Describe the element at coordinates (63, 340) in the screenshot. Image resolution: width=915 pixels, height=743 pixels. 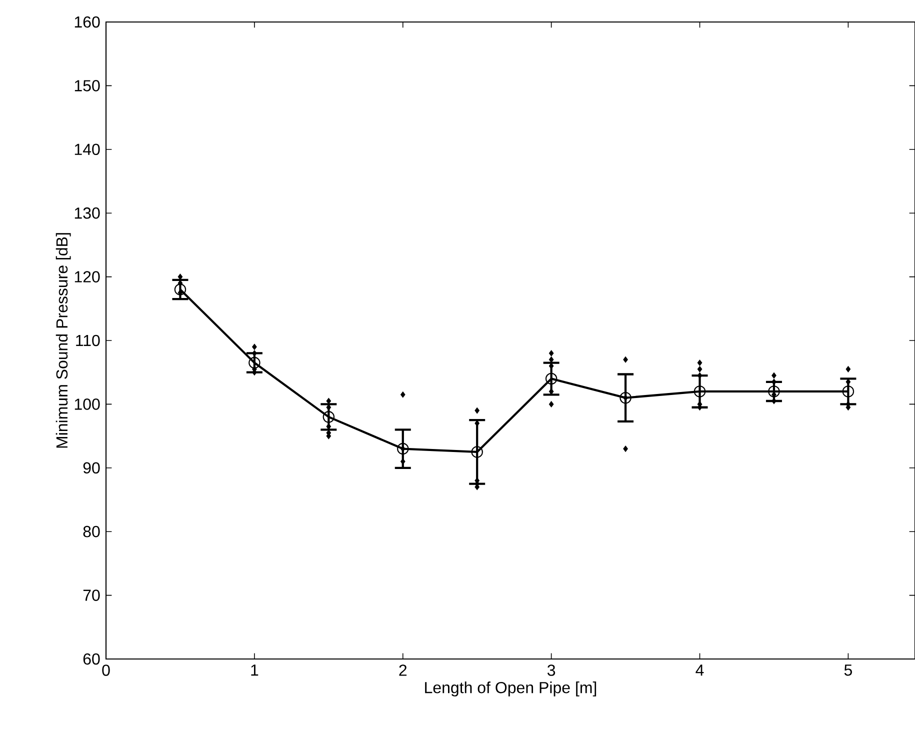
I see `y-axis-title: Minimum Sound Pressure [dB]` at that location.